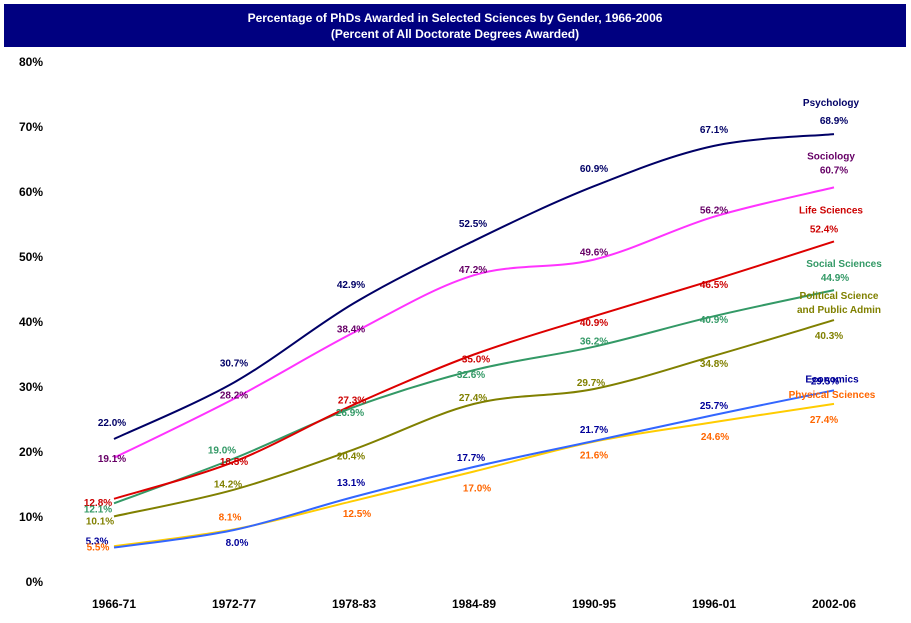  What do you see at coordinates (825, 381) in the screenshot?
I see `data-label: 29.5%` at bounding box center [825, 381].